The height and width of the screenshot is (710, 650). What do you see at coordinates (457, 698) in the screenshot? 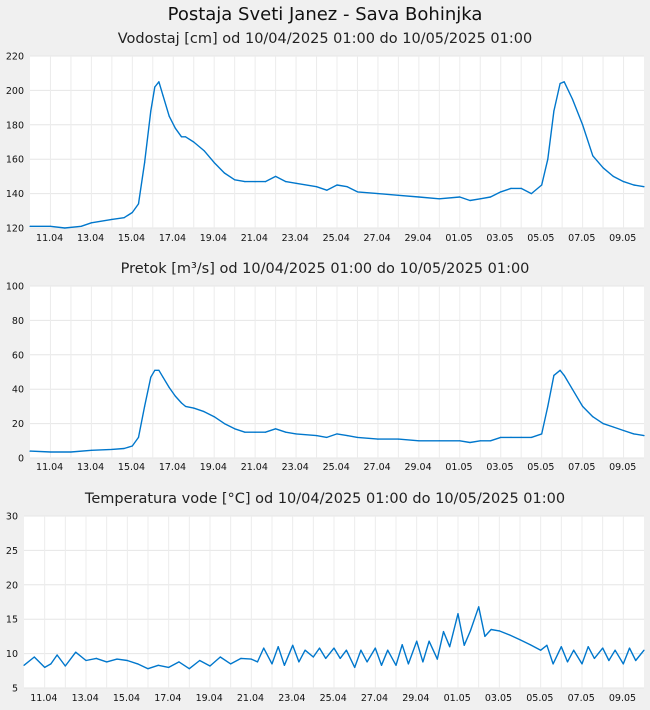
I see `water-temperature-x-tick-label: 01.05` at bounding box center [457, 698].